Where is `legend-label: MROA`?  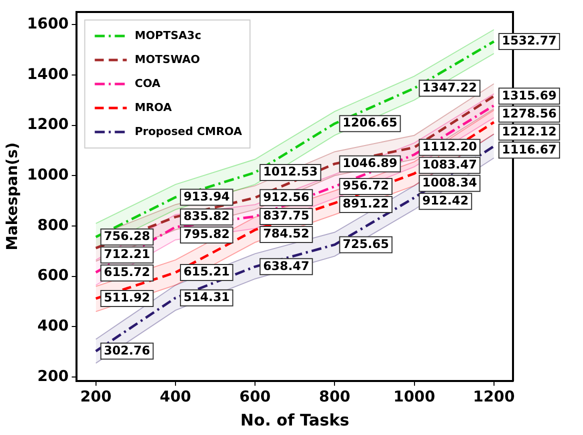 legend-label: MROA is located at coordinates (153, 107).